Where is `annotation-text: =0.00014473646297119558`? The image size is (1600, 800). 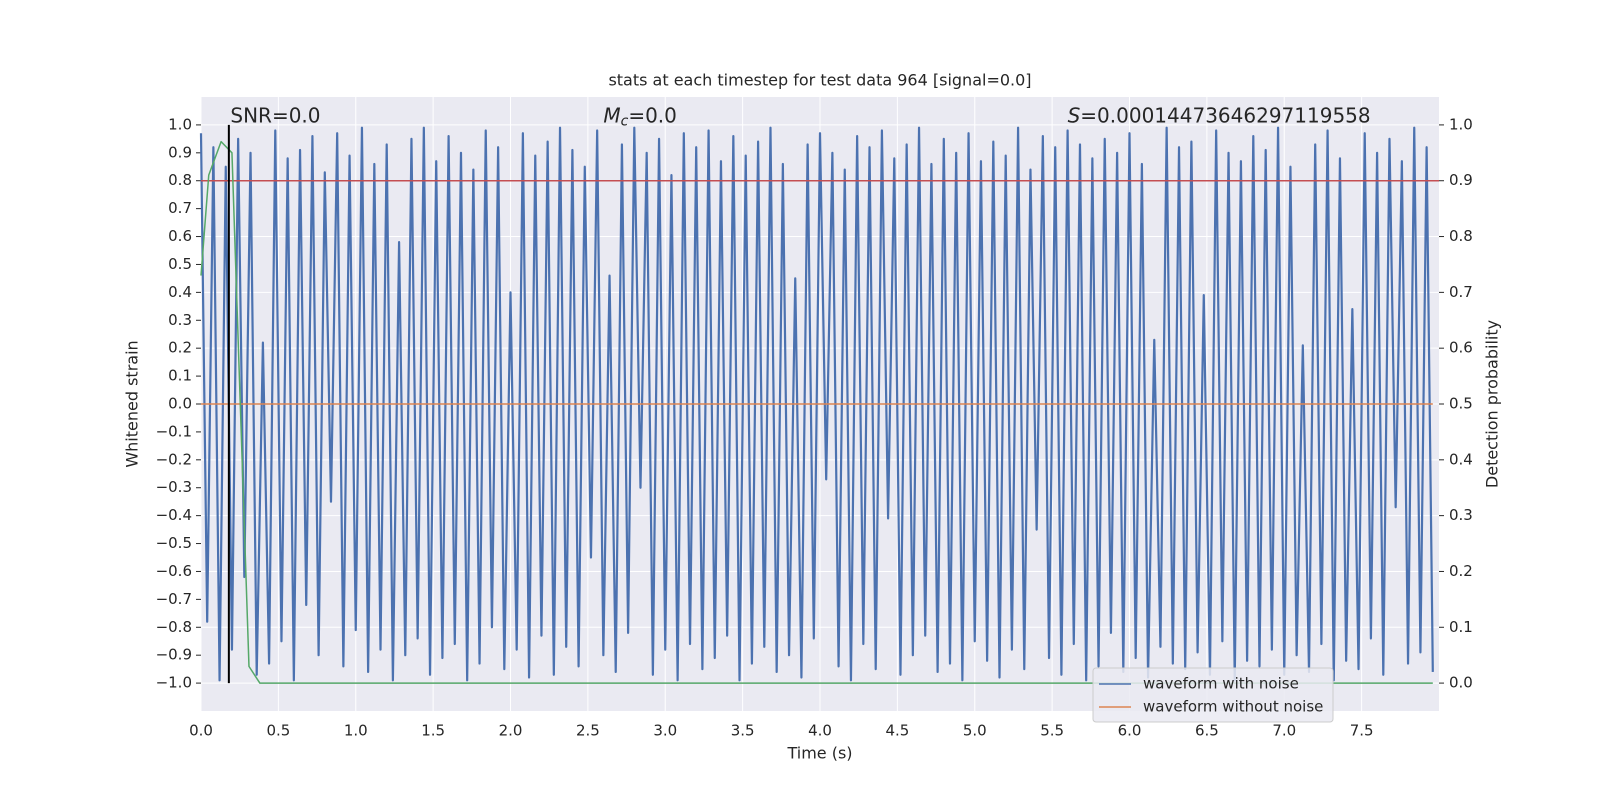
annotation-text: =0.00014473646297119558 is located at coordinates (1225, 115).